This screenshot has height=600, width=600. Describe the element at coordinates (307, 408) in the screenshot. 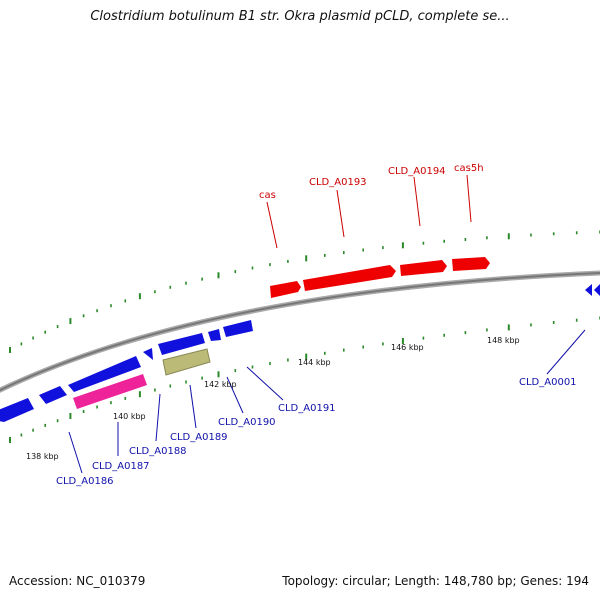

I see `label-CLD_A0191: CLD_A0191` at that location.